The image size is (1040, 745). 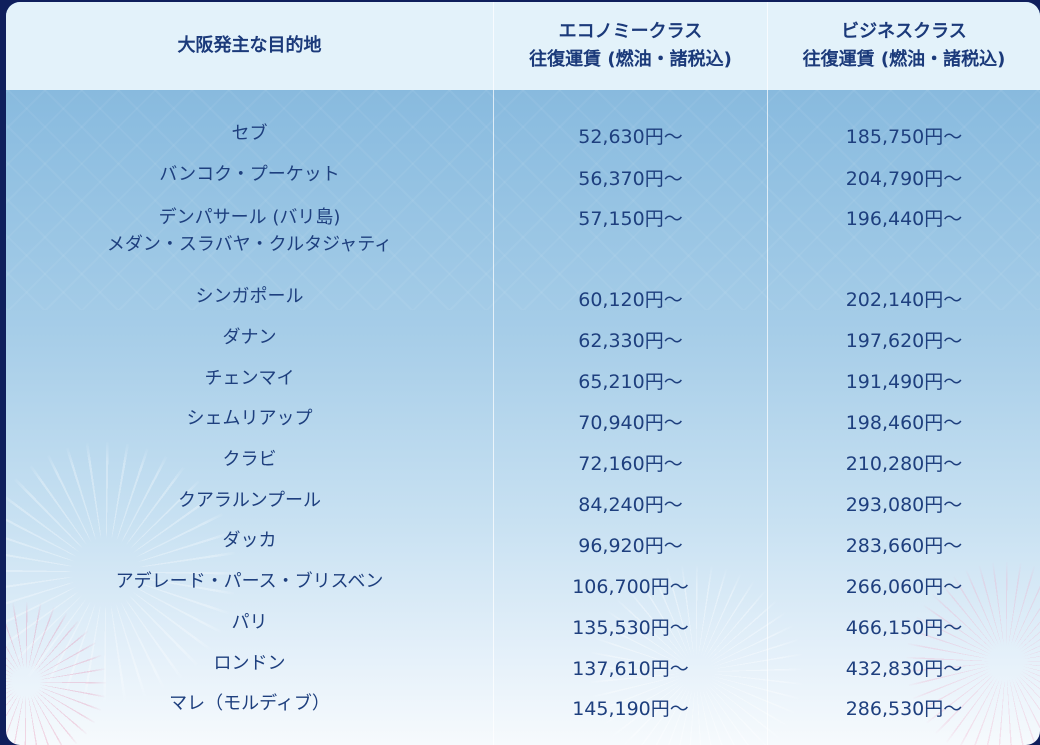 What do you see at coordinates (249, 337) in the screenshot?
I see `table-row-destination: ダナン` at bounding box center [249, 337].